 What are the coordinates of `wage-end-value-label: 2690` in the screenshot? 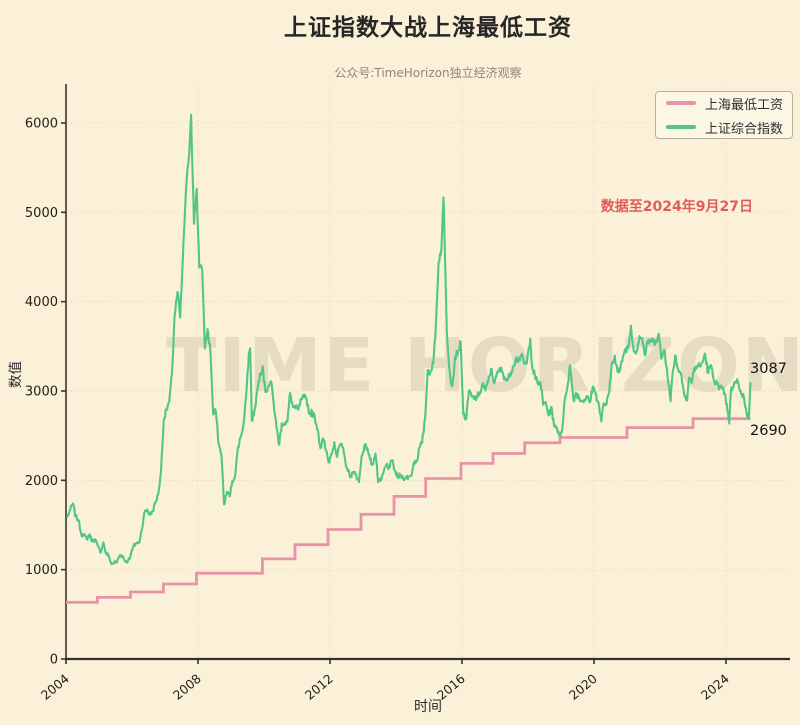 It's located at (768, 431).